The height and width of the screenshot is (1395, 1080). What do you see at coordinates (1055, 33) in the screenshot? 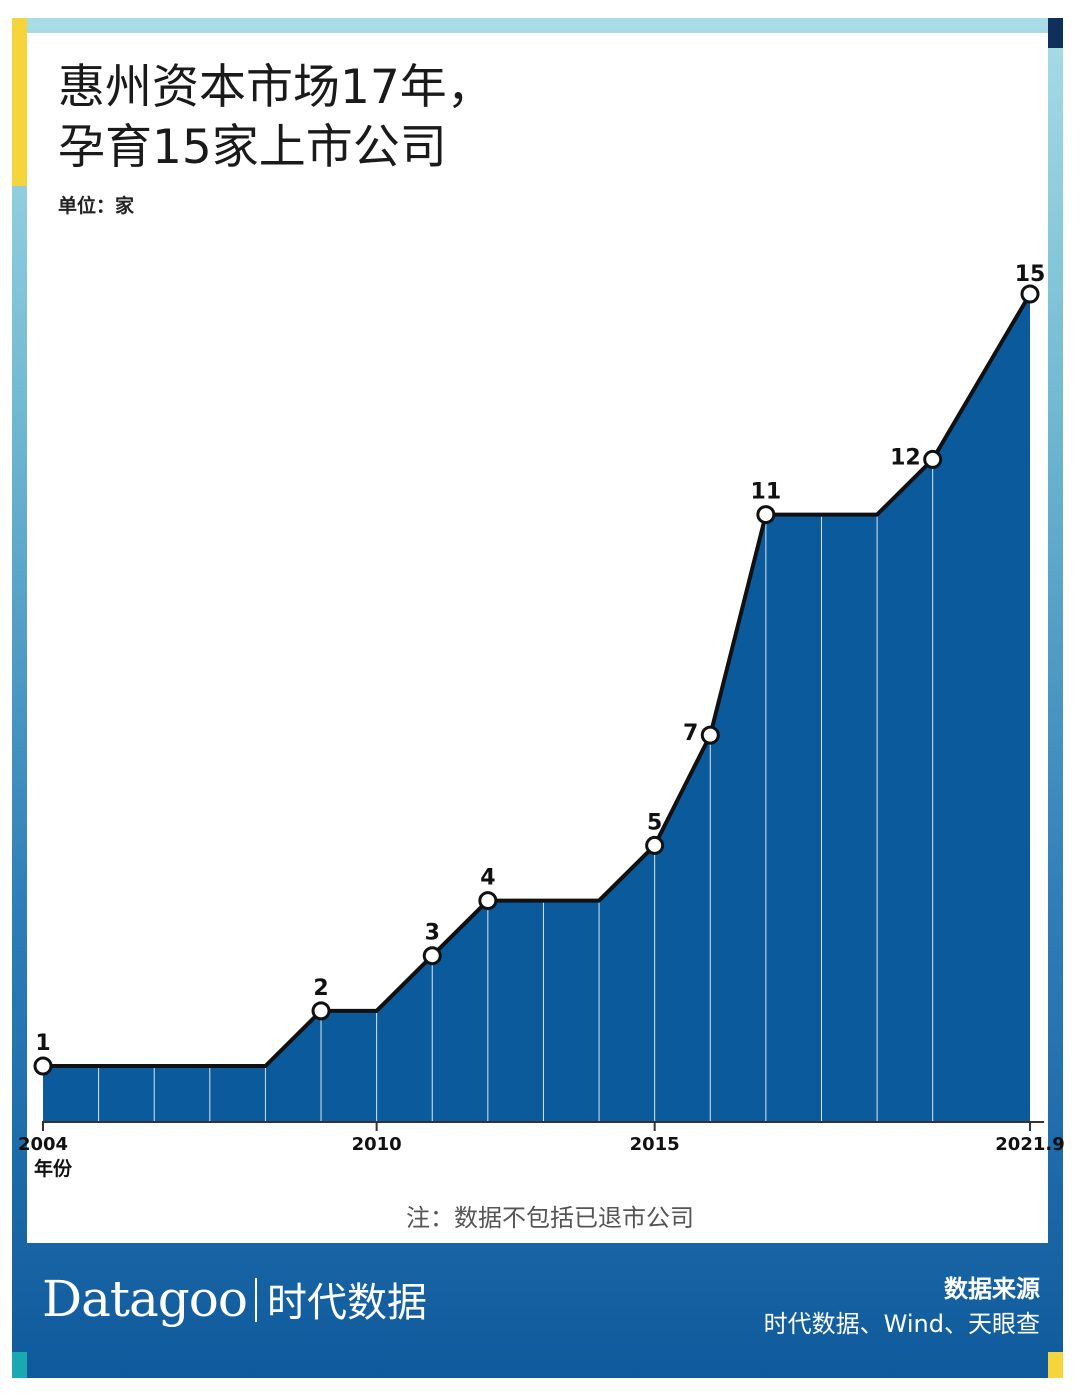
I see `accent-bar-top-right` at bounding box center [1055, 33].